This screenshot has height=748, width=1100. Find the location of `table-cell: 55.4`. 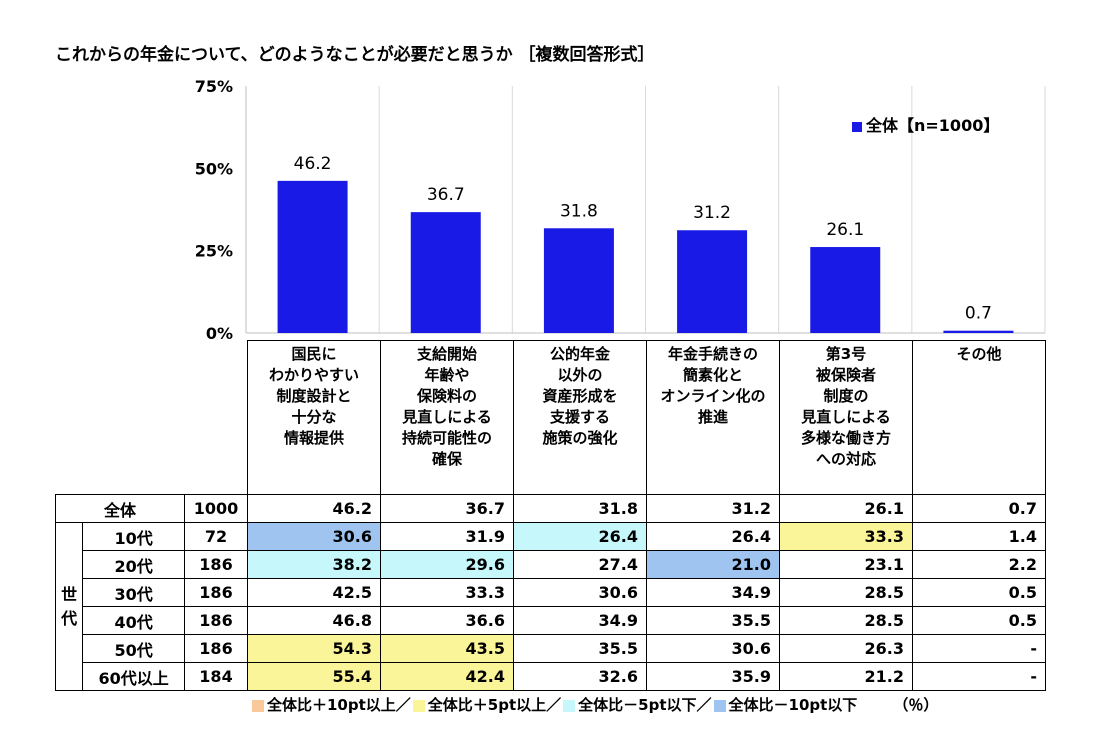

table-cell: 55.4 is located at coordinates (314, 676).